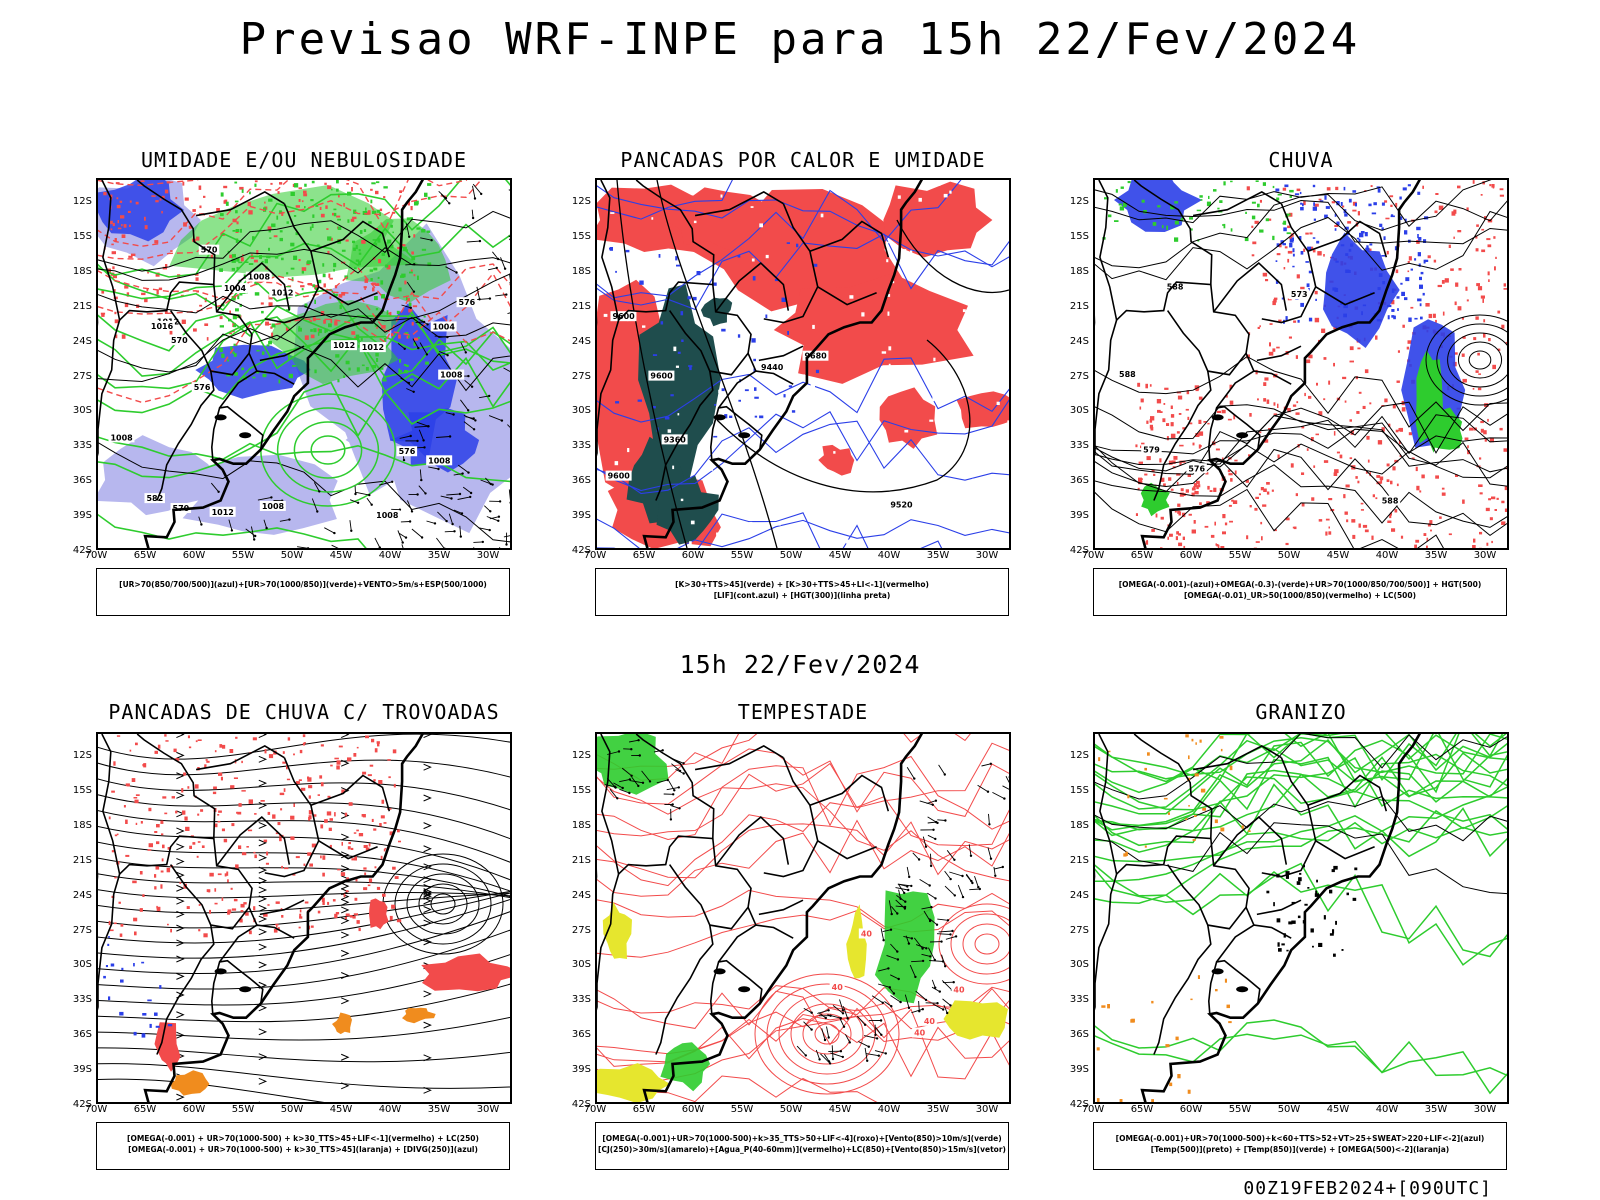 This screenshot has width=1600, height=1200. Describe the element at coordinates (209, 249) in the screenshot. I see `contour-label-bg` at that location.